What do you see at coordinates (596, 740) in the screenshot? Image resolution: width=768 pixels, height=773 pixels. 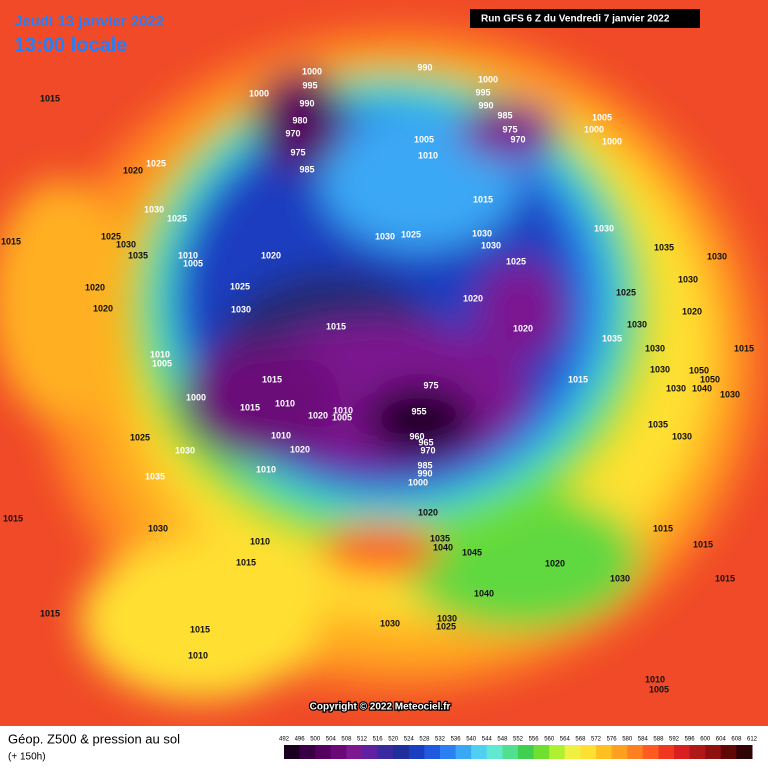 I see `colorbar-tick-label: 572` at bounding box center [596, 740].